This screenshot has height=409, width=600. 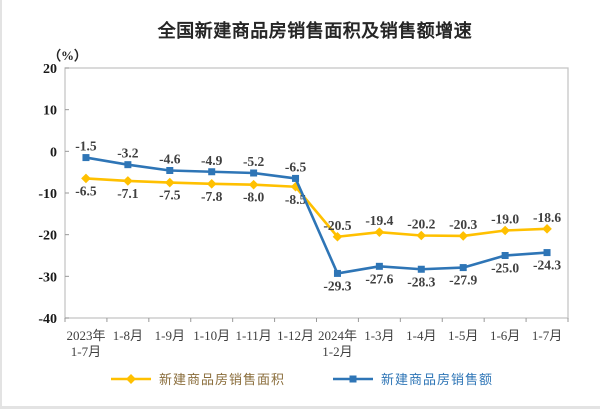 What do you see at coordinates (221, 379) in the screenshot?
I see `legend-label-sales-area: 新建商品房销售面积` at bounding box center [221, 379].